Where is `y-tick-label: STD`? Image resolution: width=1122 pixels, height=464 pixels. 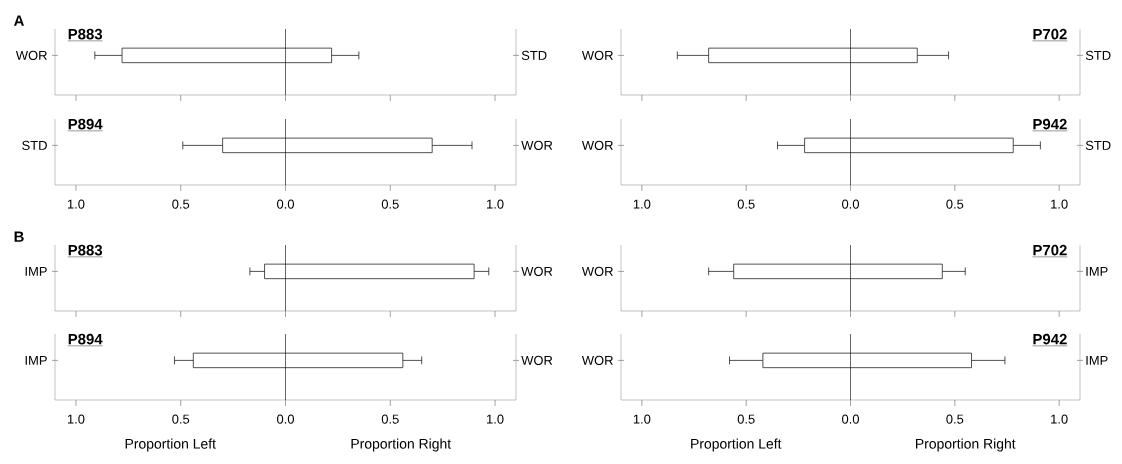
y-tick-label: STD is located at coordinates (34, 145).